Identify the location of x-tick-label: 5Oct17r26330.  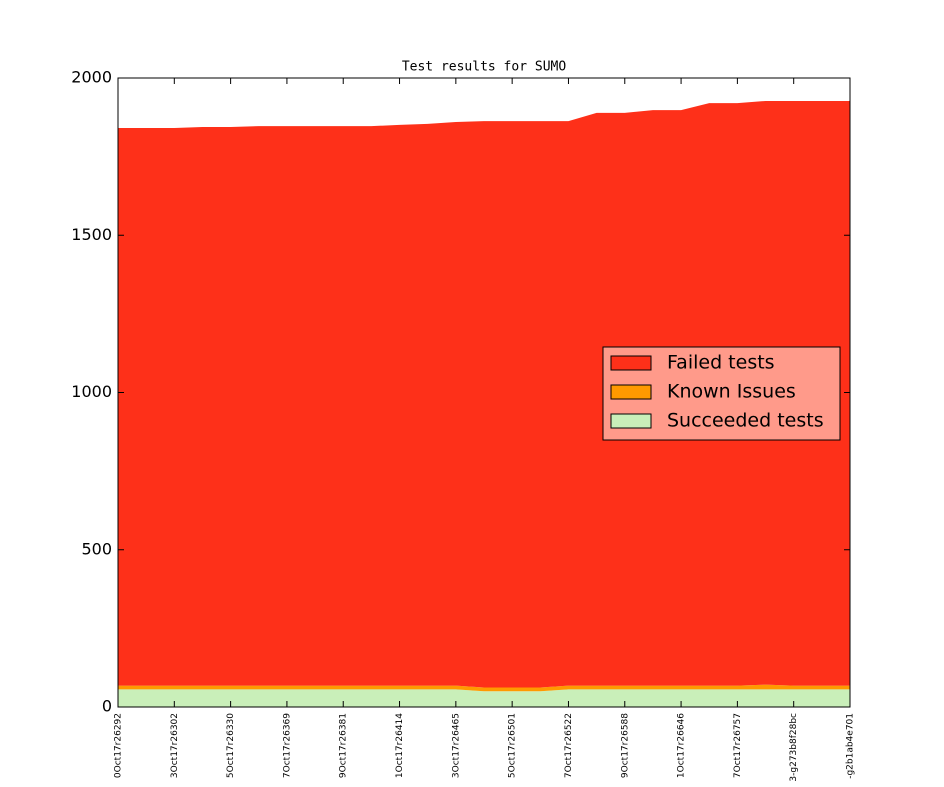
(231, 745).